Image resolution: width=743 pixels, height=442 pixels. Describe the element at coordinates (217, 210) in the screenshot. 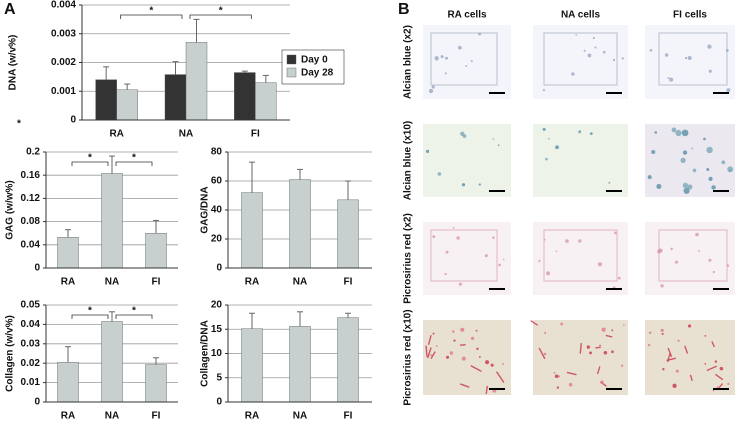

I see `y-tick-label: 40` at that location.